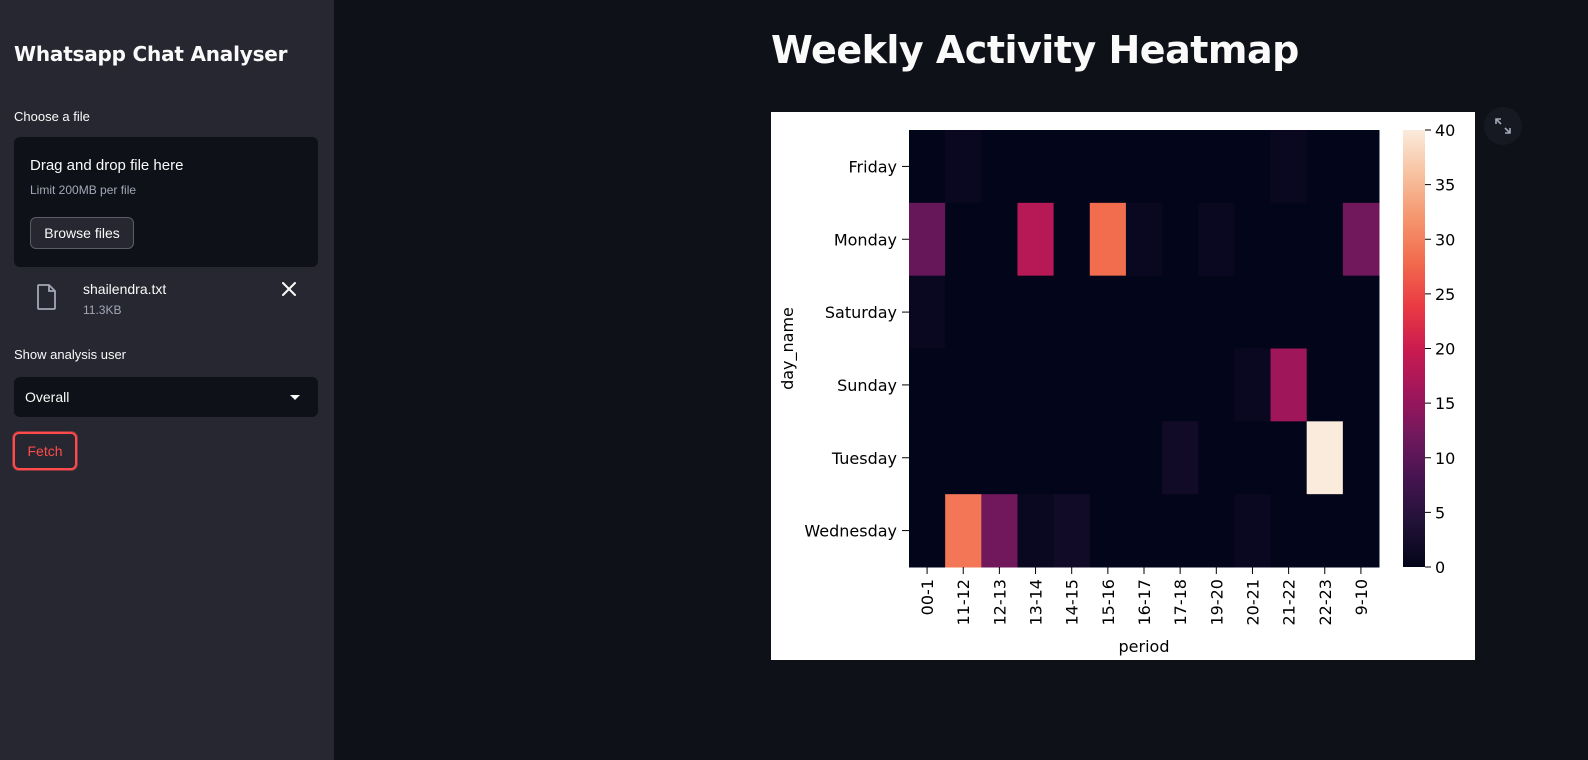 This screenshot has width=1588, height=760. I want to click on colorbar-tick-label: 25, so click(1445, 294).